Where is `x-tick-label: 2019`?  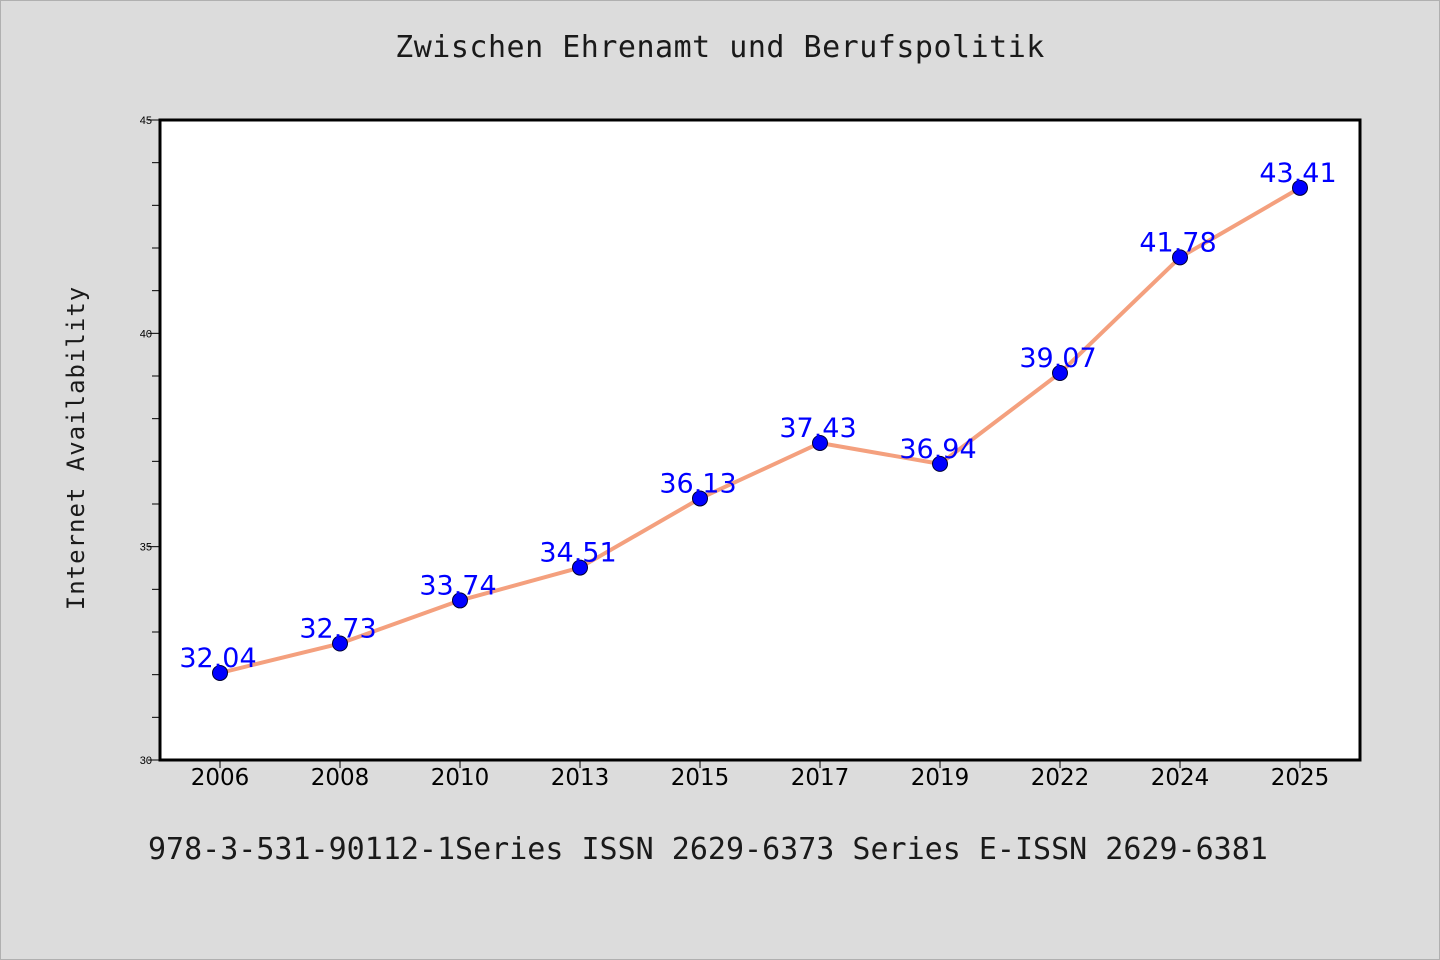
x-tick-label: 2019 is located at coordinates (940, 778).